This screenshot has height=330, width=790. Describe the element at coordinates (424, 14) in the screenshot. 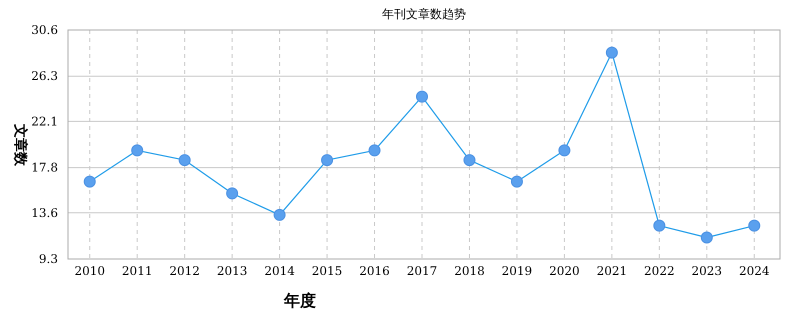

I see `chart-title: 年刊文章数趋势` at that location.